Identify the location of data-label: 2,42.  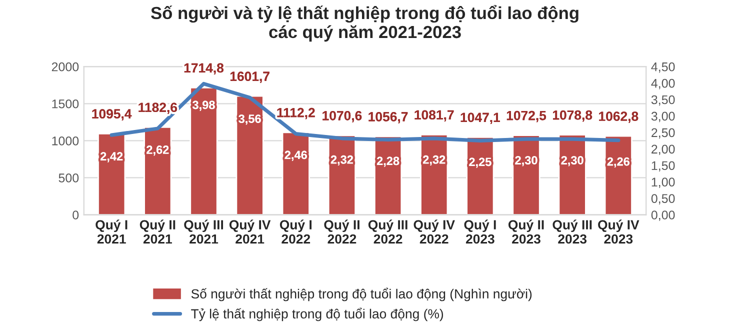
(111, 157).